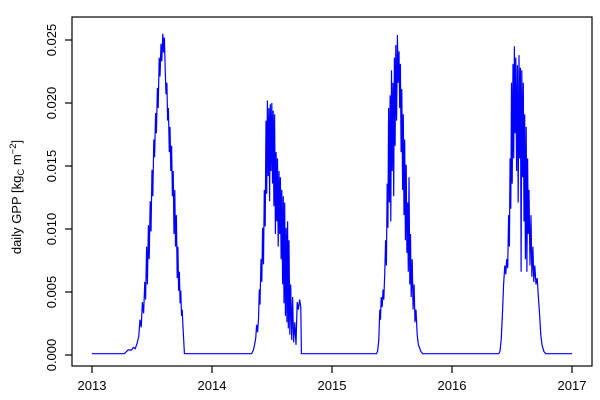 Image resolution: width=600 pixels, height=400 pixels. I want to click on y-axis-title: daily GPP [kgC m−2], so click(17, 197).